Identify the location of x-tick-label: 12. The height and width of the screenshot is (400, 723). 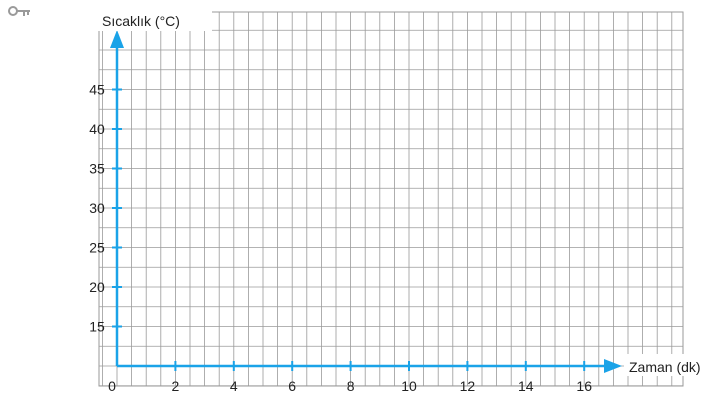
(468, 386).